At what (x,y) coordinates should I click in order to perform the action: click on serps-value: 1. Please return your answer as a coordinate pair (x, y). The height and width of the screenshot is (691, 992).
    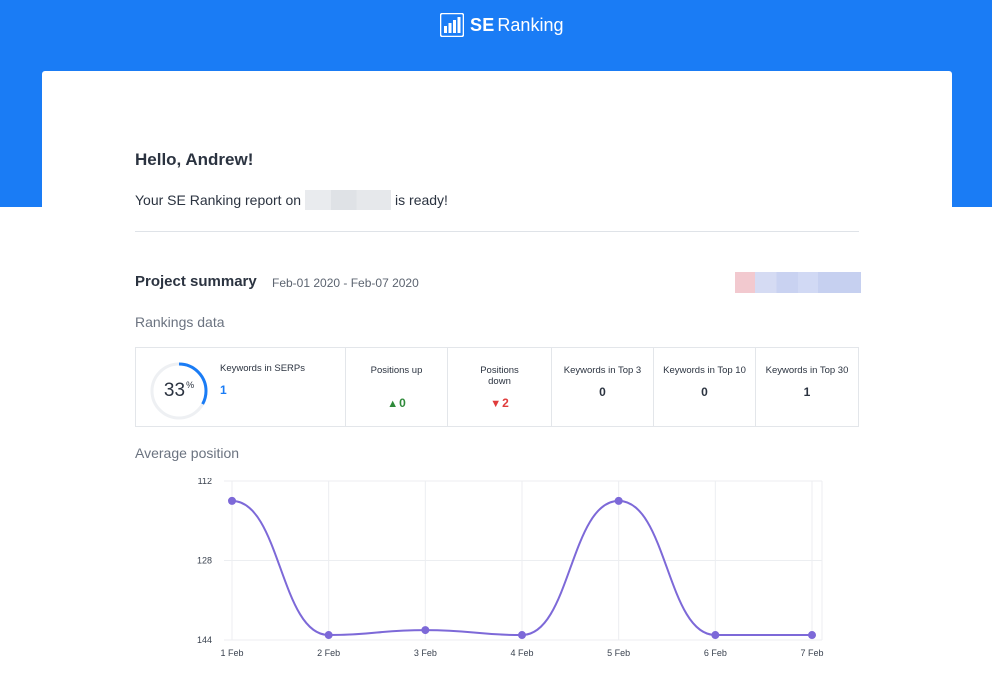
    Looking at the image, I should click on (223, 390).